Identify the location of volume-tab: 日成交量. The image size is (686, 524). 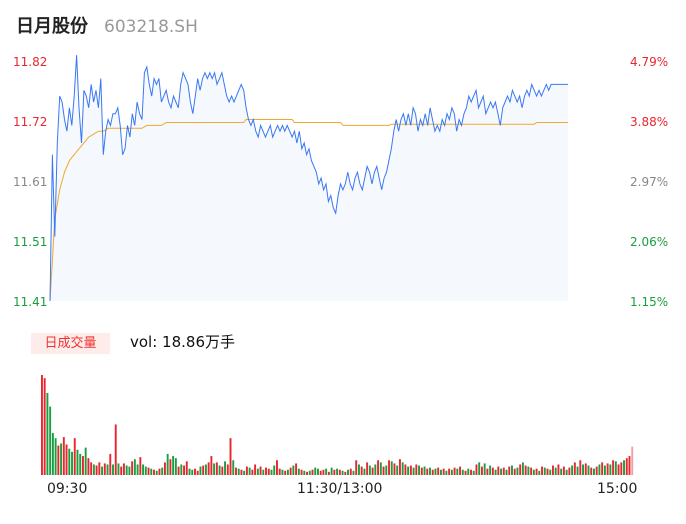
(70, 343).